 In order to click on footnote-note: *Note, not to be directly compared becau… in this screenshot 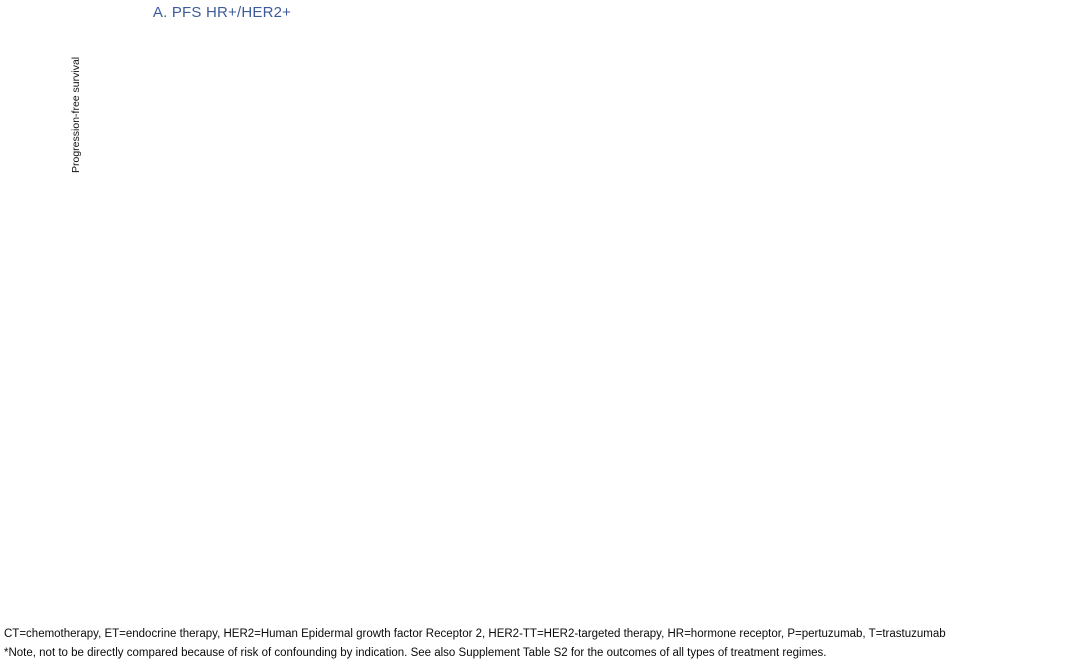, I will do `click(415, 653)`.